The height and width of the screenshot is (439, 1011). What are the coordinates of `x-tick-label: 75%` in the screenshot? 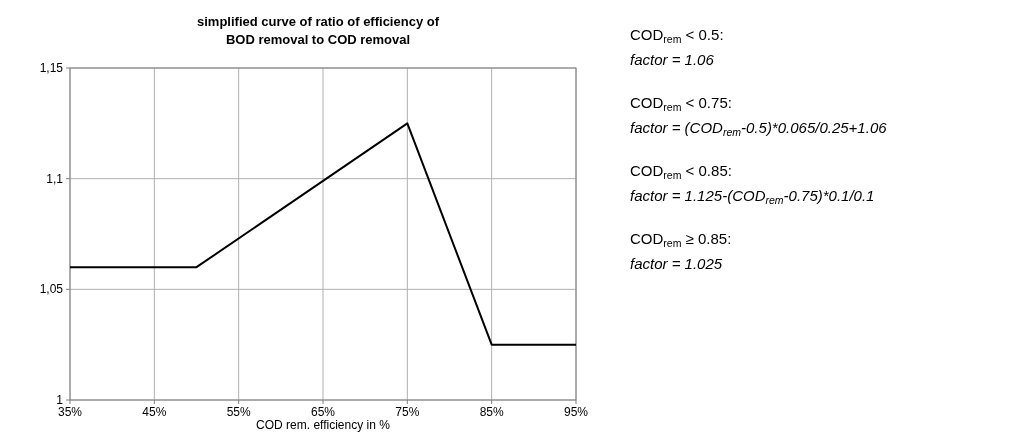 It's located at (407, 412).